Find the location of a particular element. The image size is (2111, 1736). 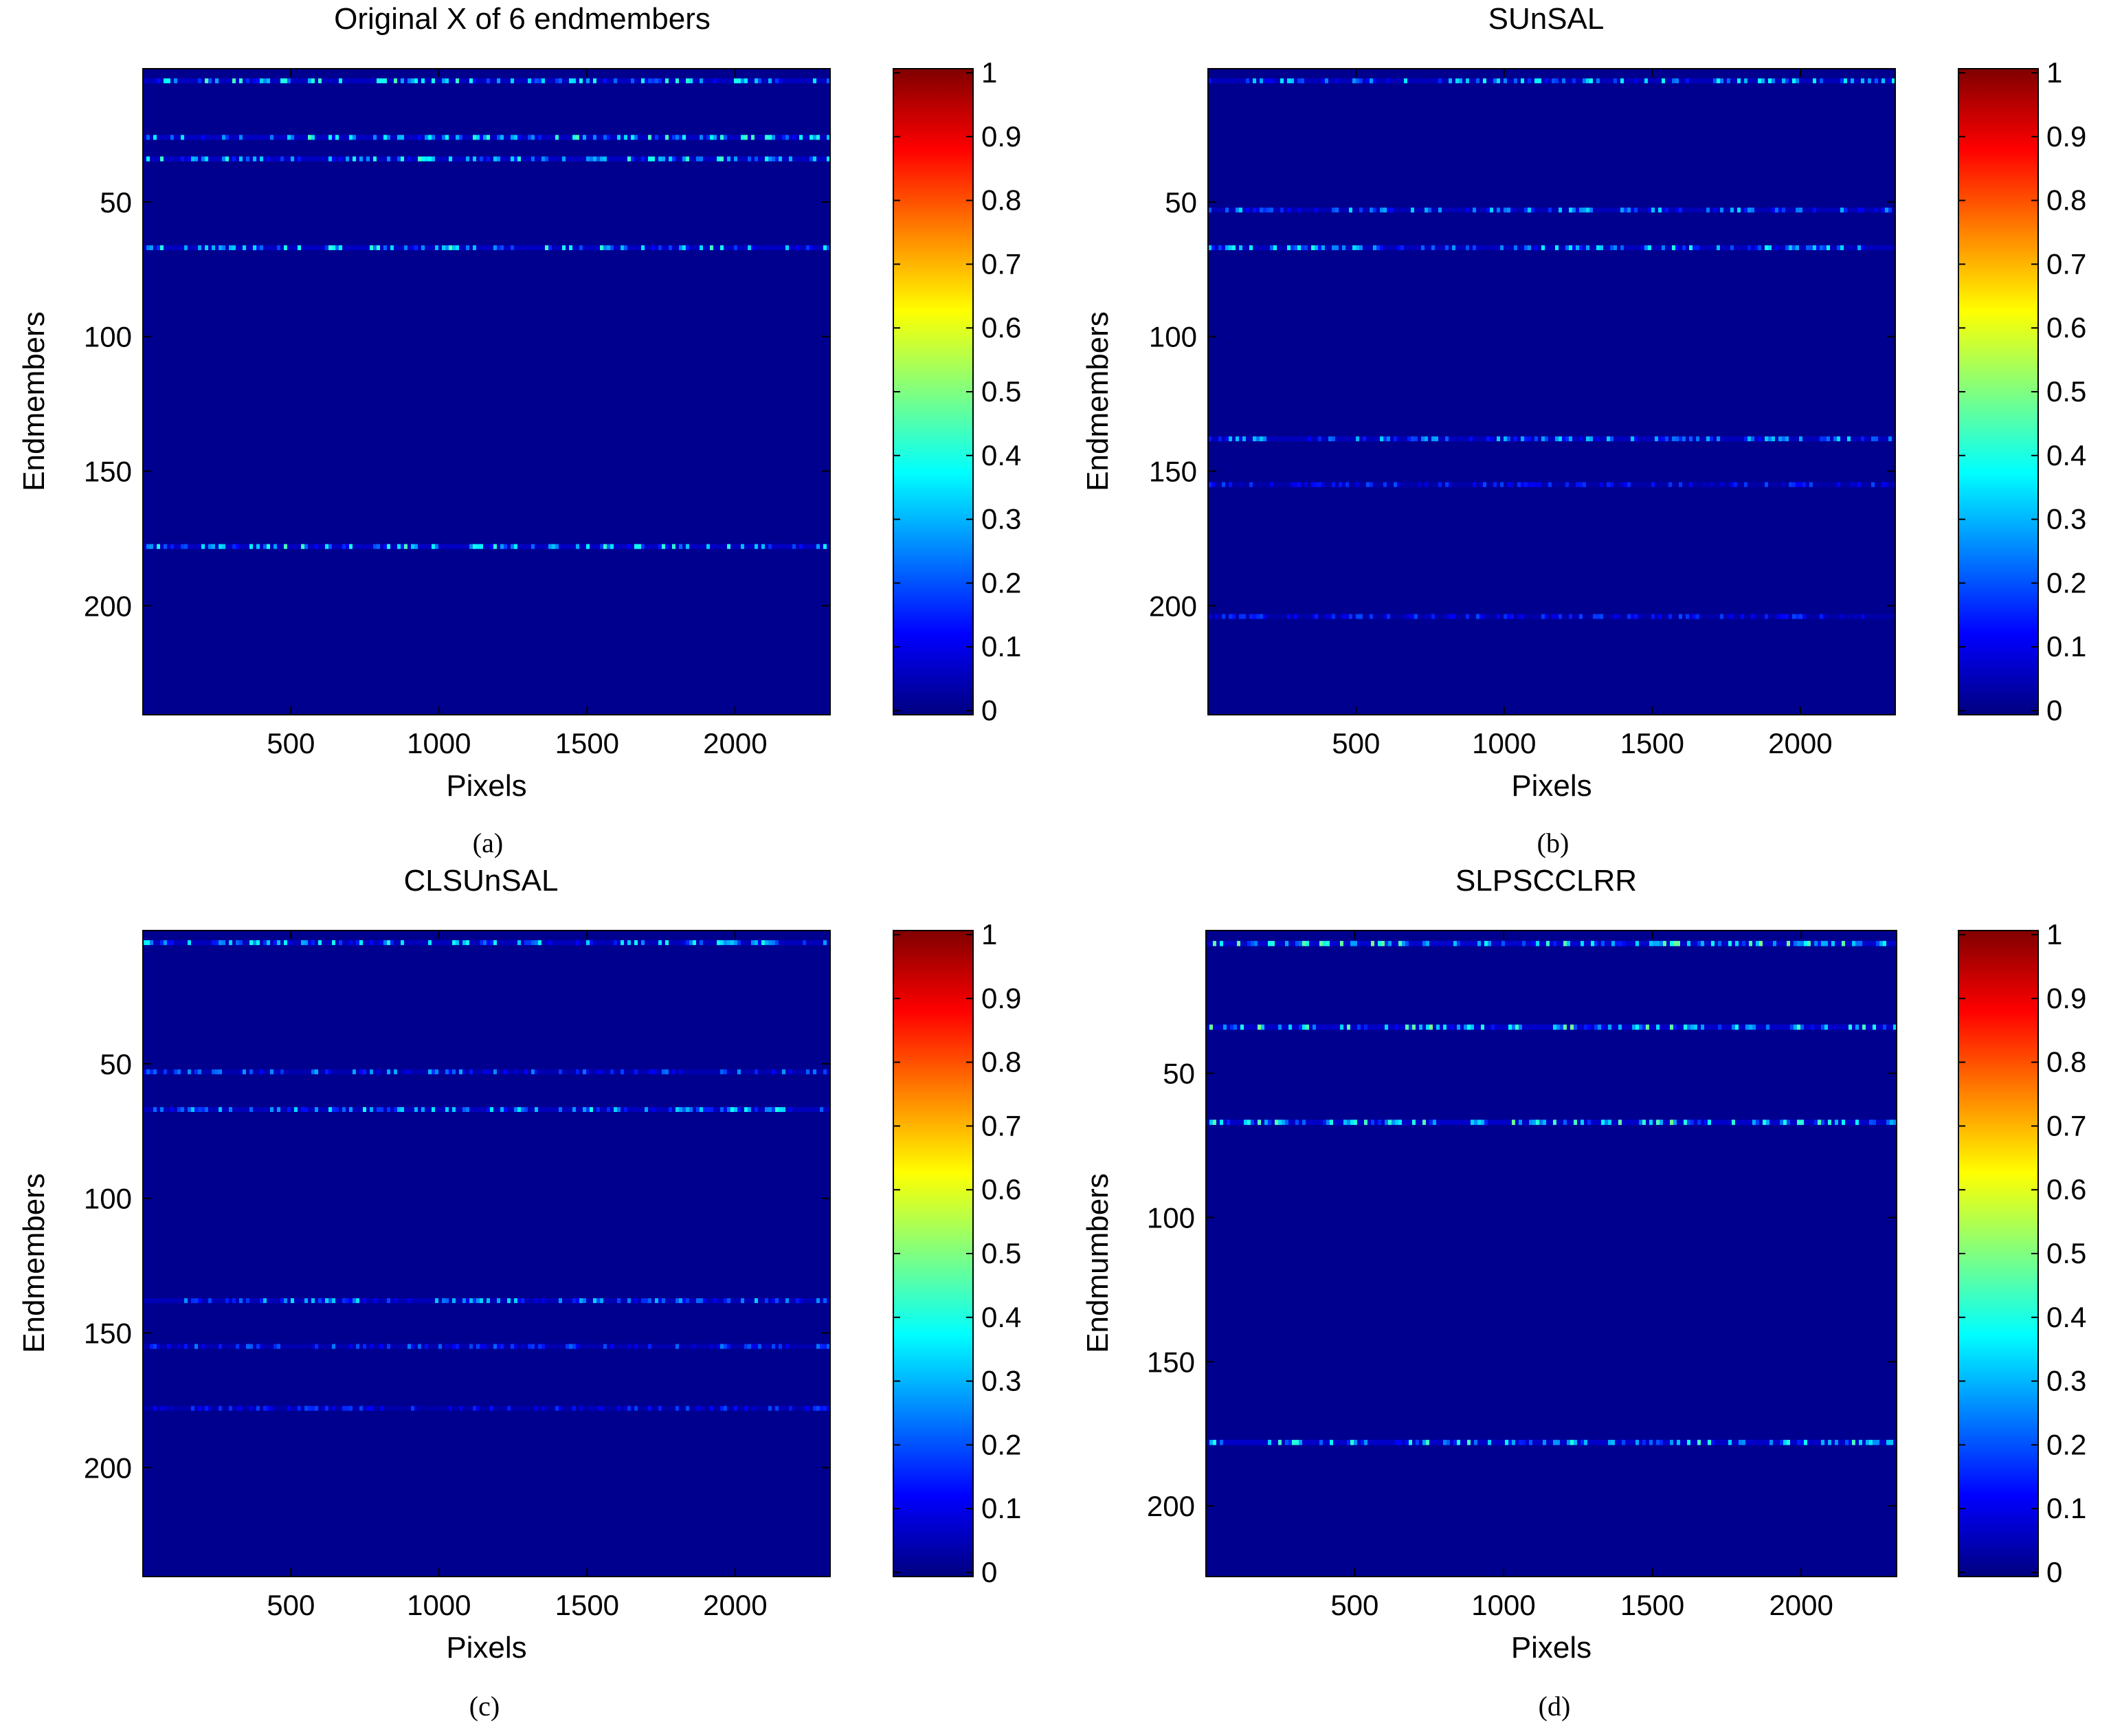

heatmap-background is located at coordinates (1551, 1254).